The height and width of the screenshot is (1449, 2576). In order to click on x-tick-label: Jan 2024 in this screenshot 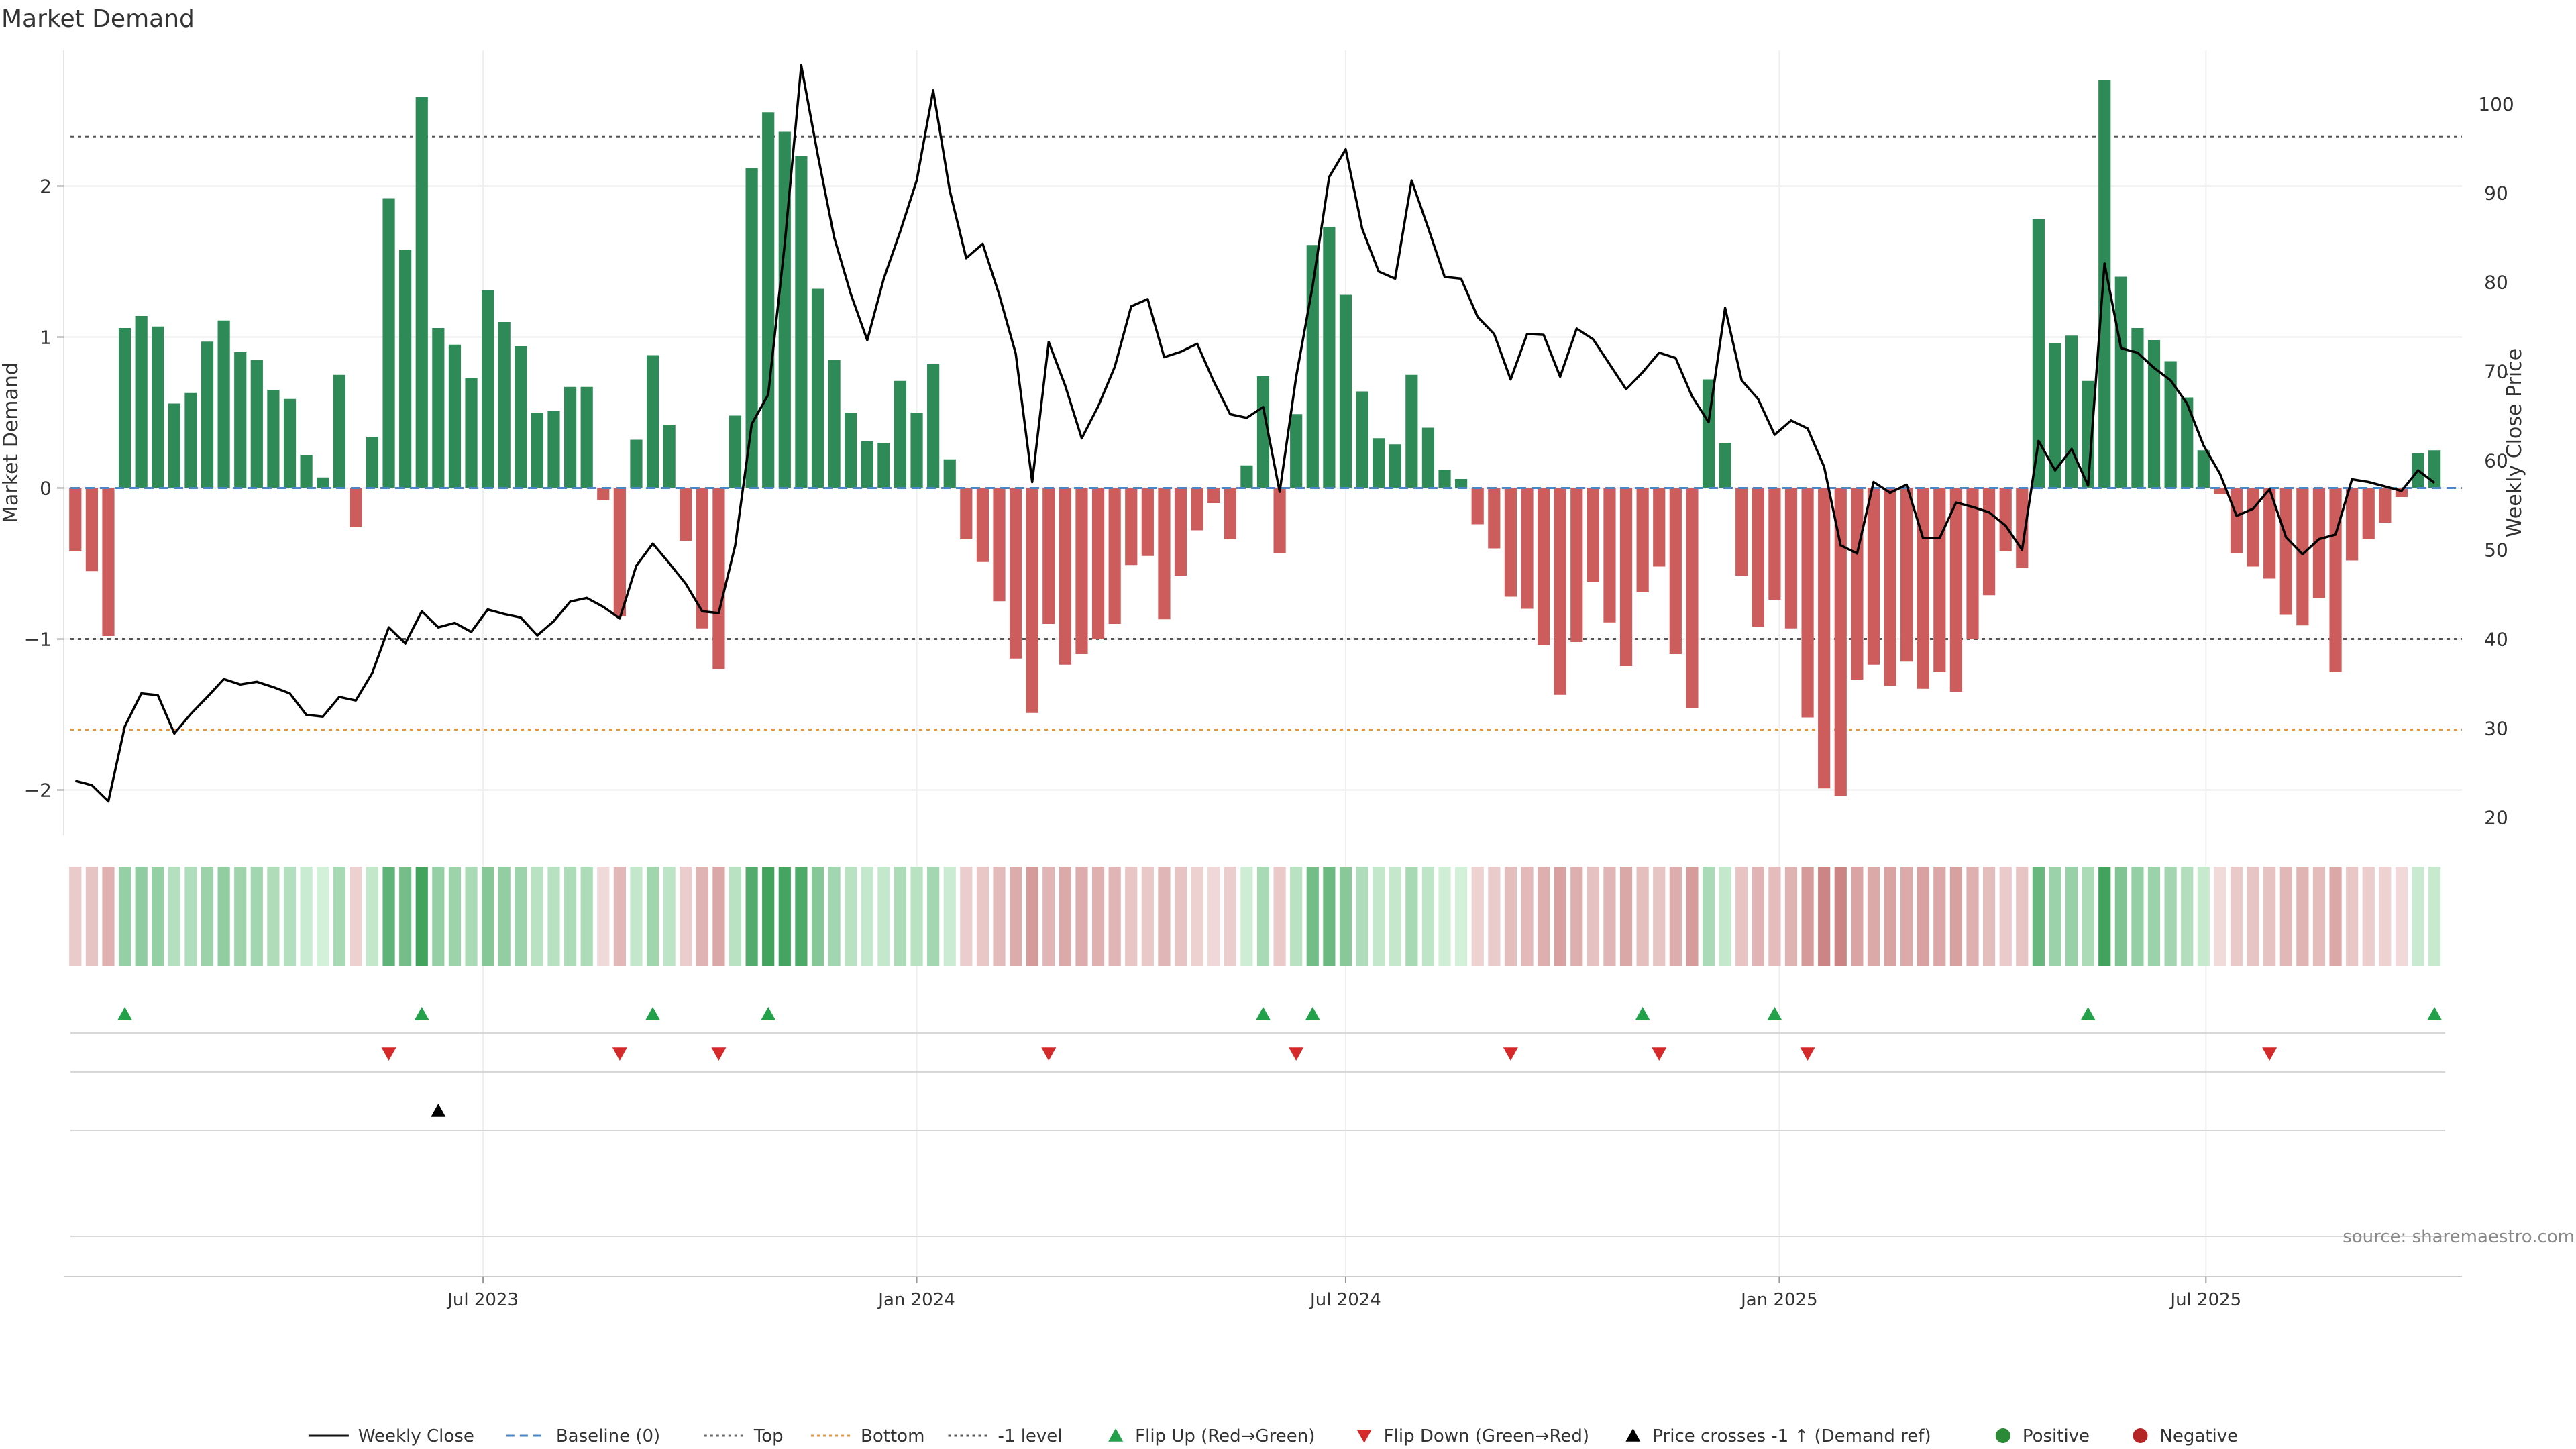, I will do `click(916, 1300)`.